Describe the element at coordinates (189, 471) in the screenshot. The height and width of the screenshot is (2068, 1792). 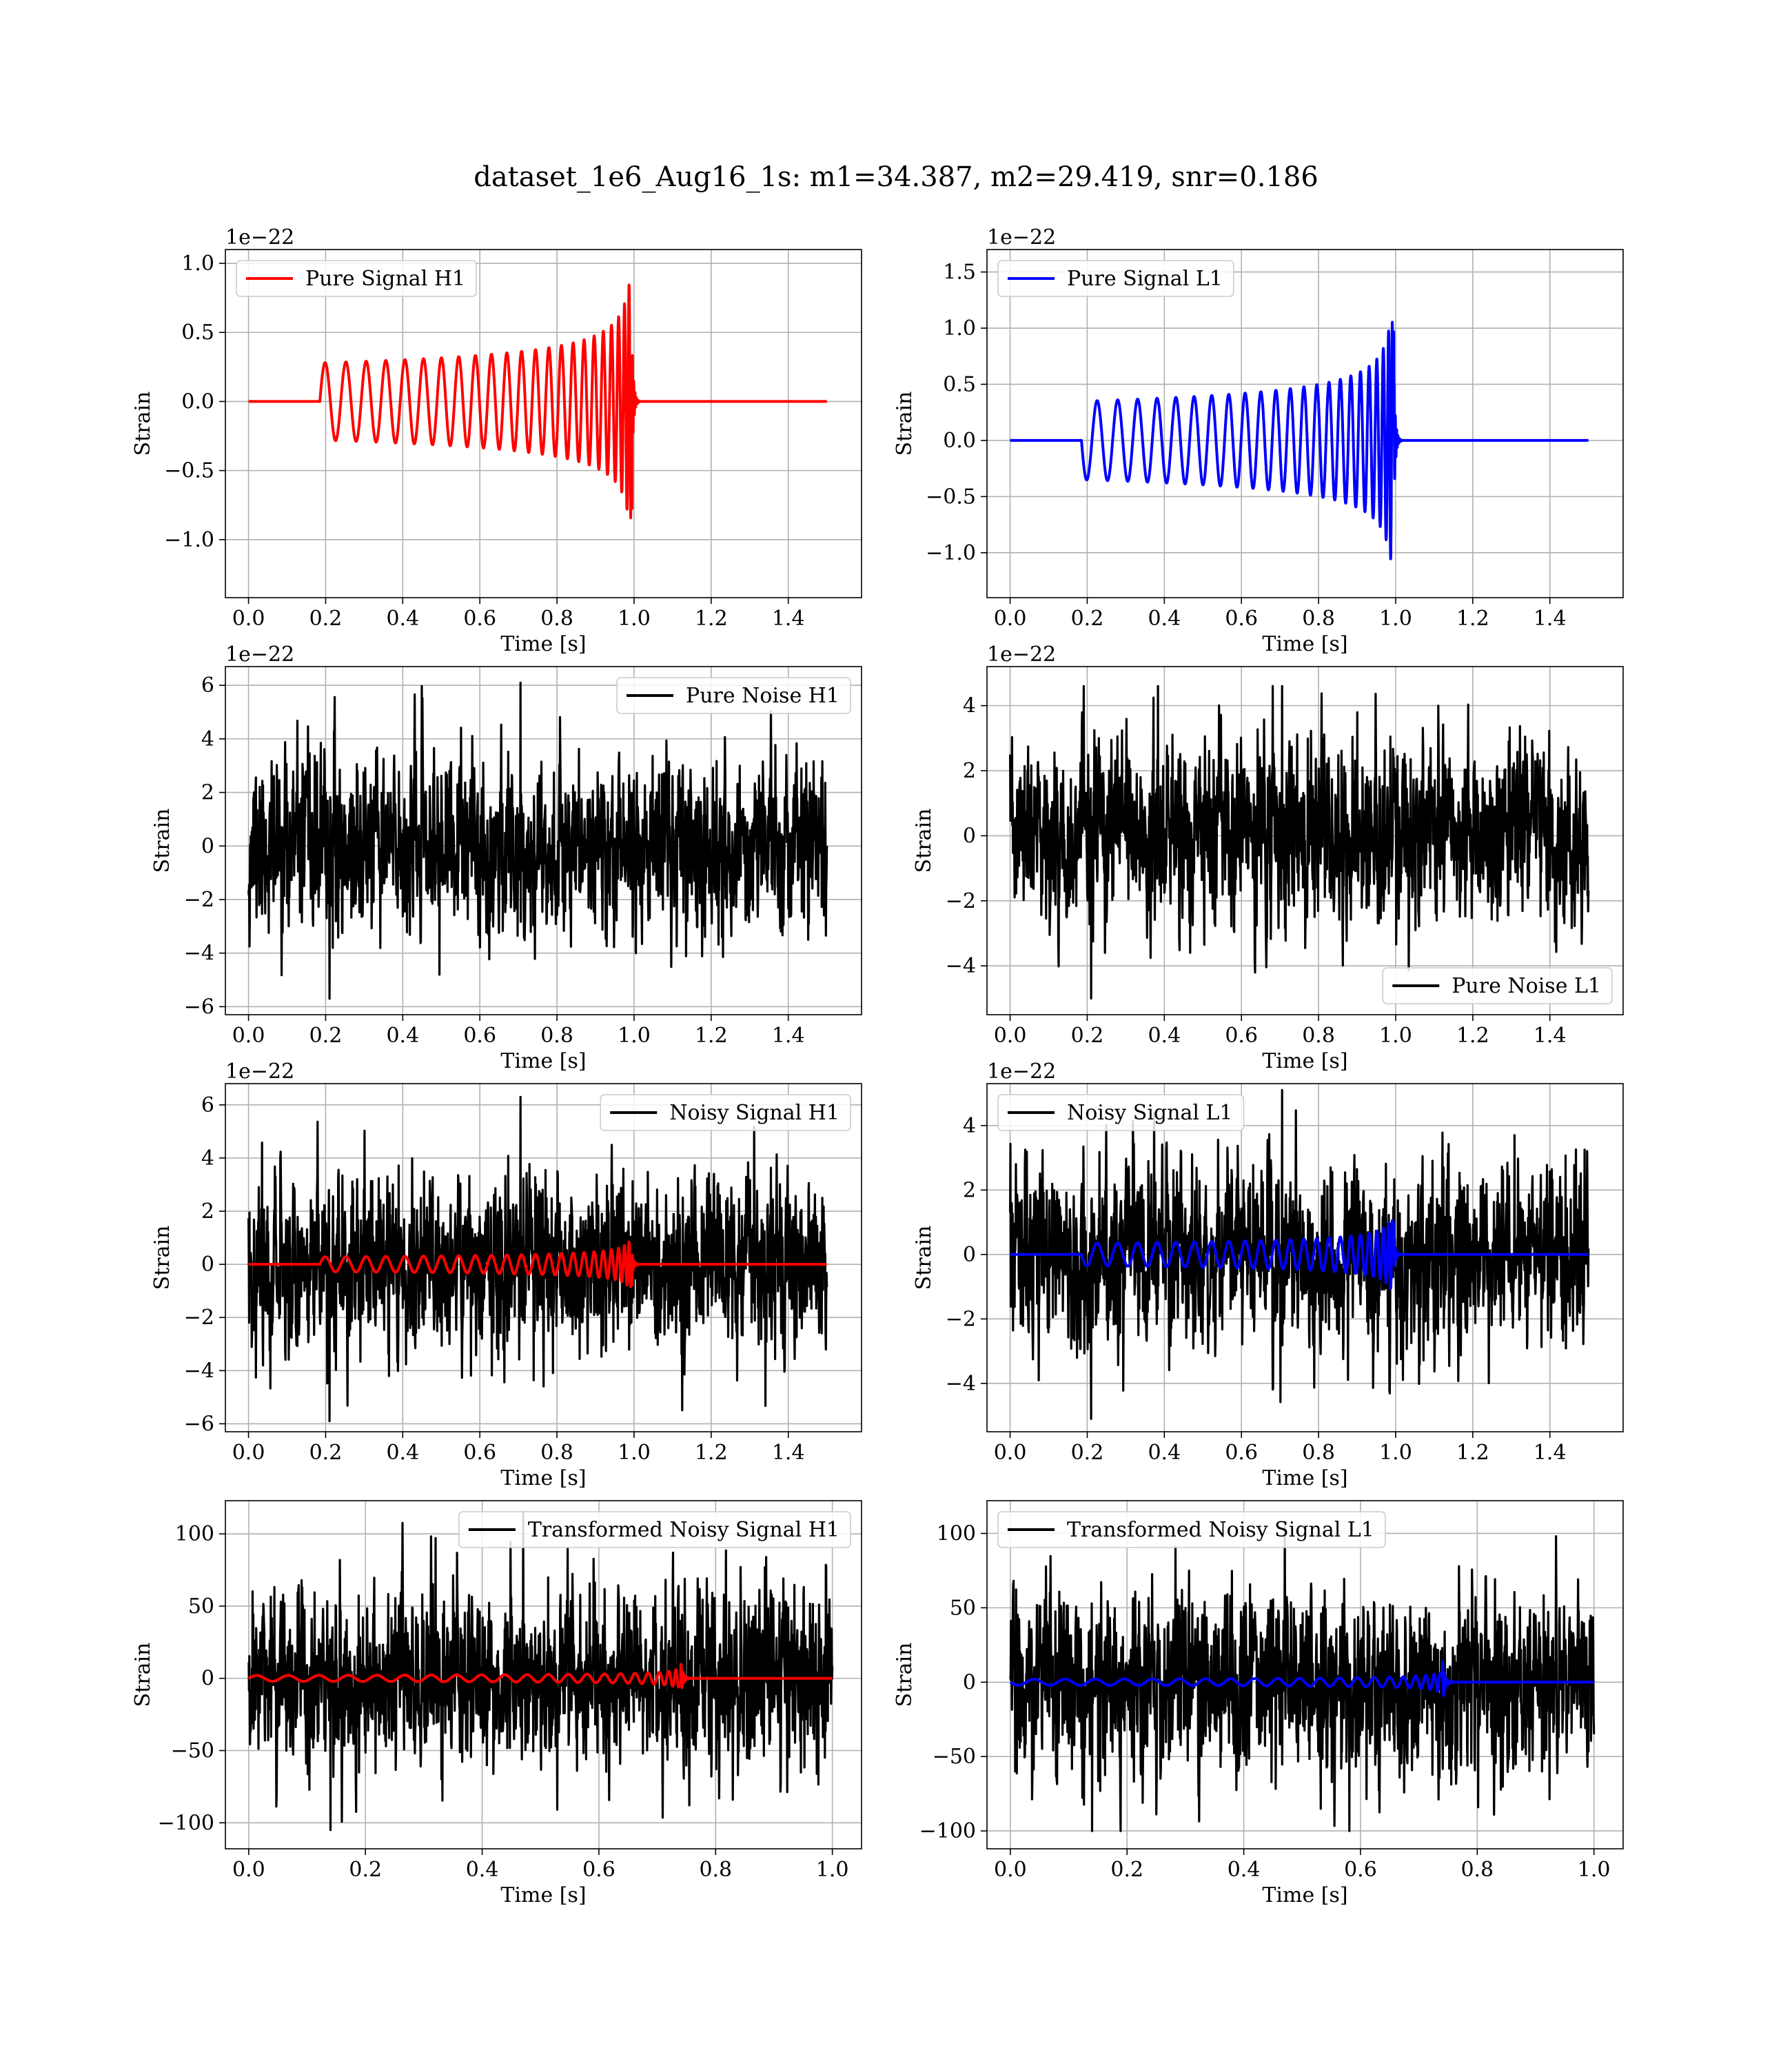
I see `y-tick-label: −0.5` at that location.